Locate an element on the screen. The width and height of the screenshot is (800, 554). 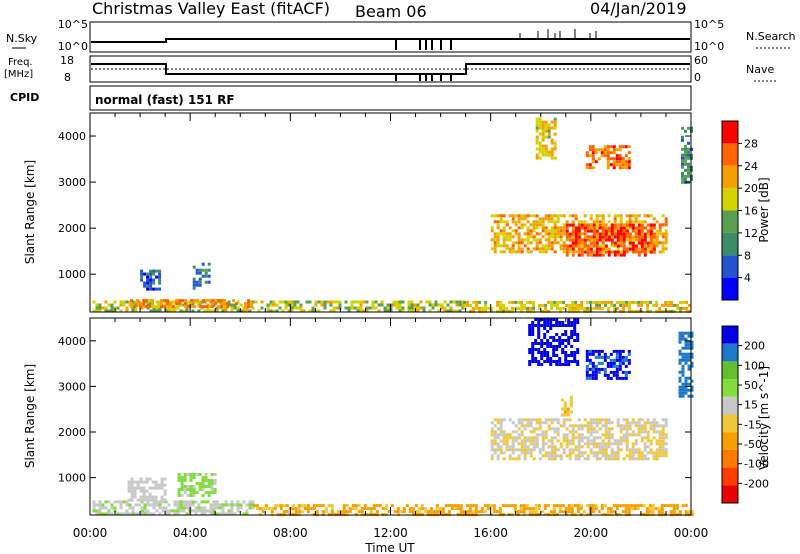
xtick-label: 20:00 is located at coordinates (591, 533).